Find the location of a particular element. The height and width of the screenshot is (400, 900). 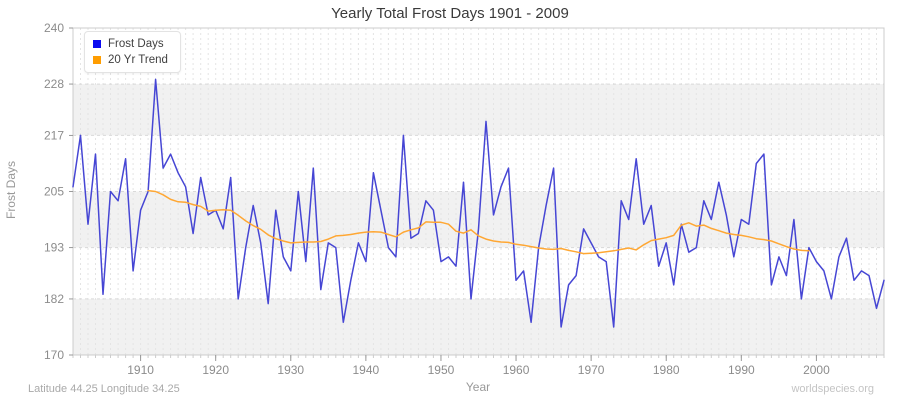

x-axis-title: Year is located at coordinates (478, 387).